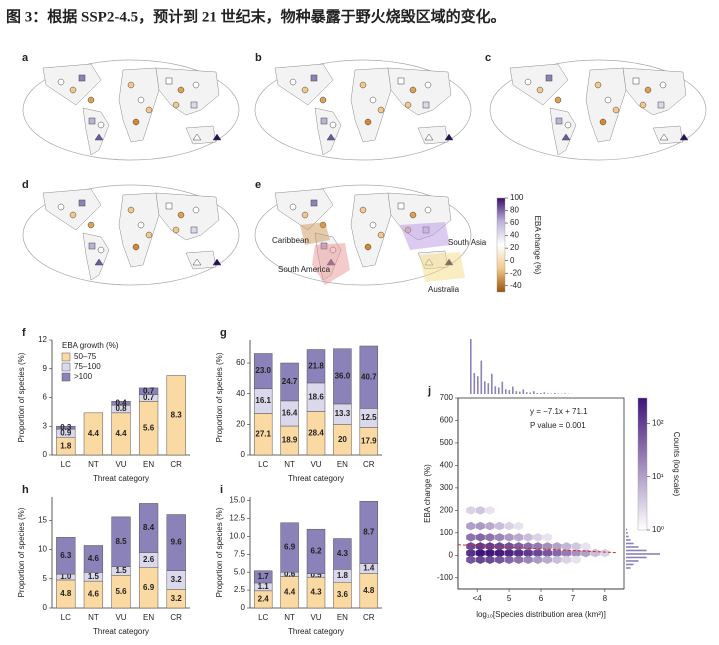 The image size is (719, 645). I want to click on colorbar-tick-label: 10², so click(658, 423).